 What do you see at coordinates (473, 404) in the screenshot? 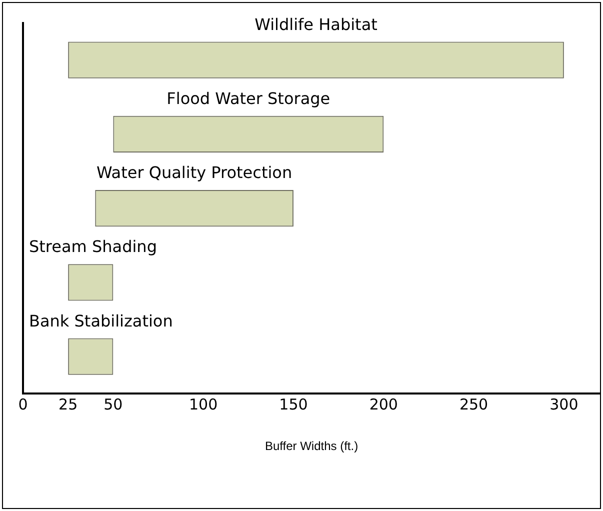
I see `x-tick-label: 250` at bounding box center [473, 404].